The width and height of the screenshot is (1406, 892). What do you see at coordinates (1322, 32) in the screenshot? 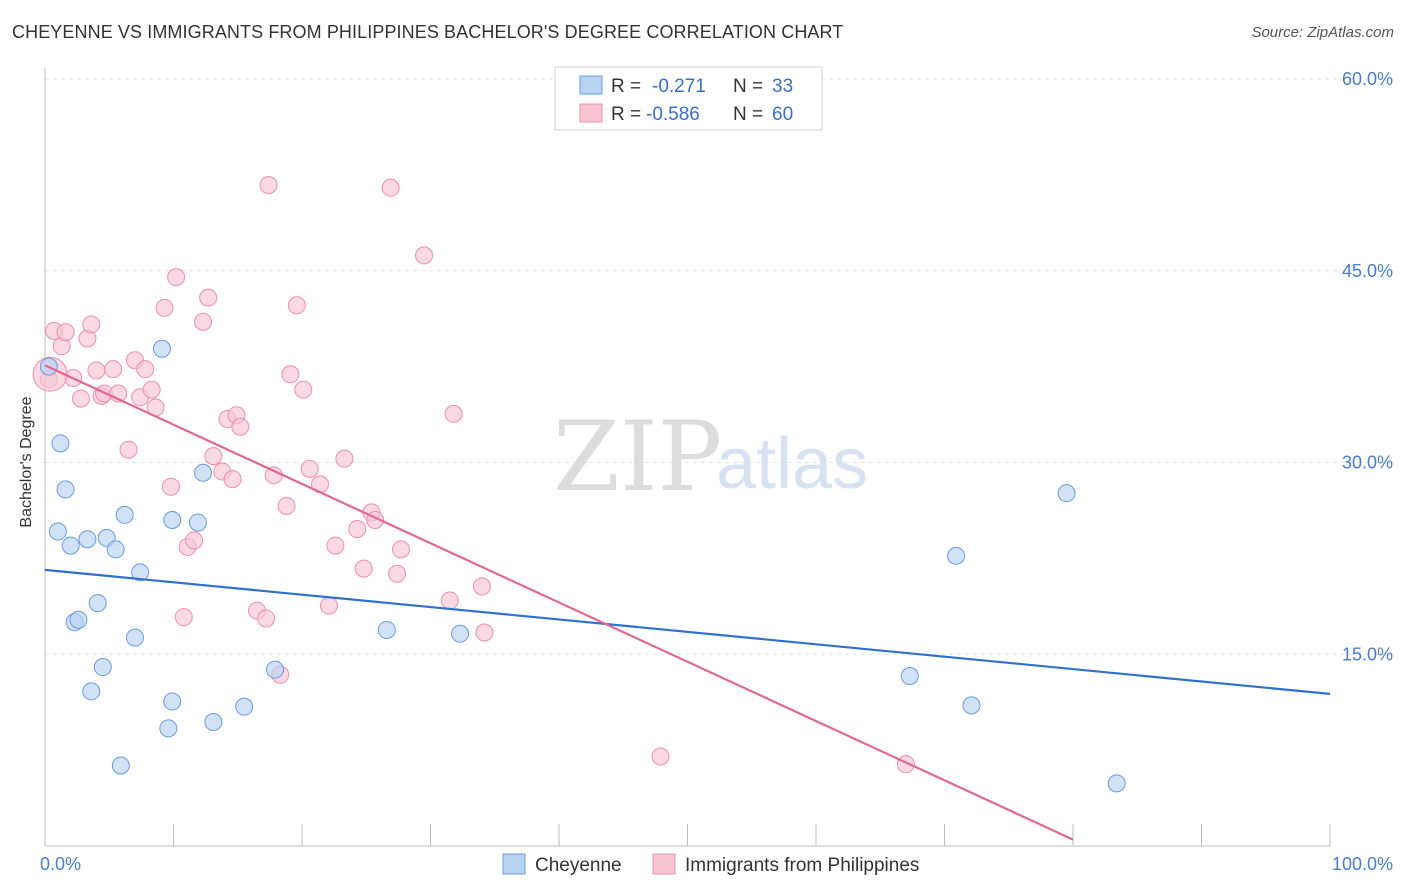
I see `source-label: Source: ZipAtlas.com` at bounding box center [1322, 32].